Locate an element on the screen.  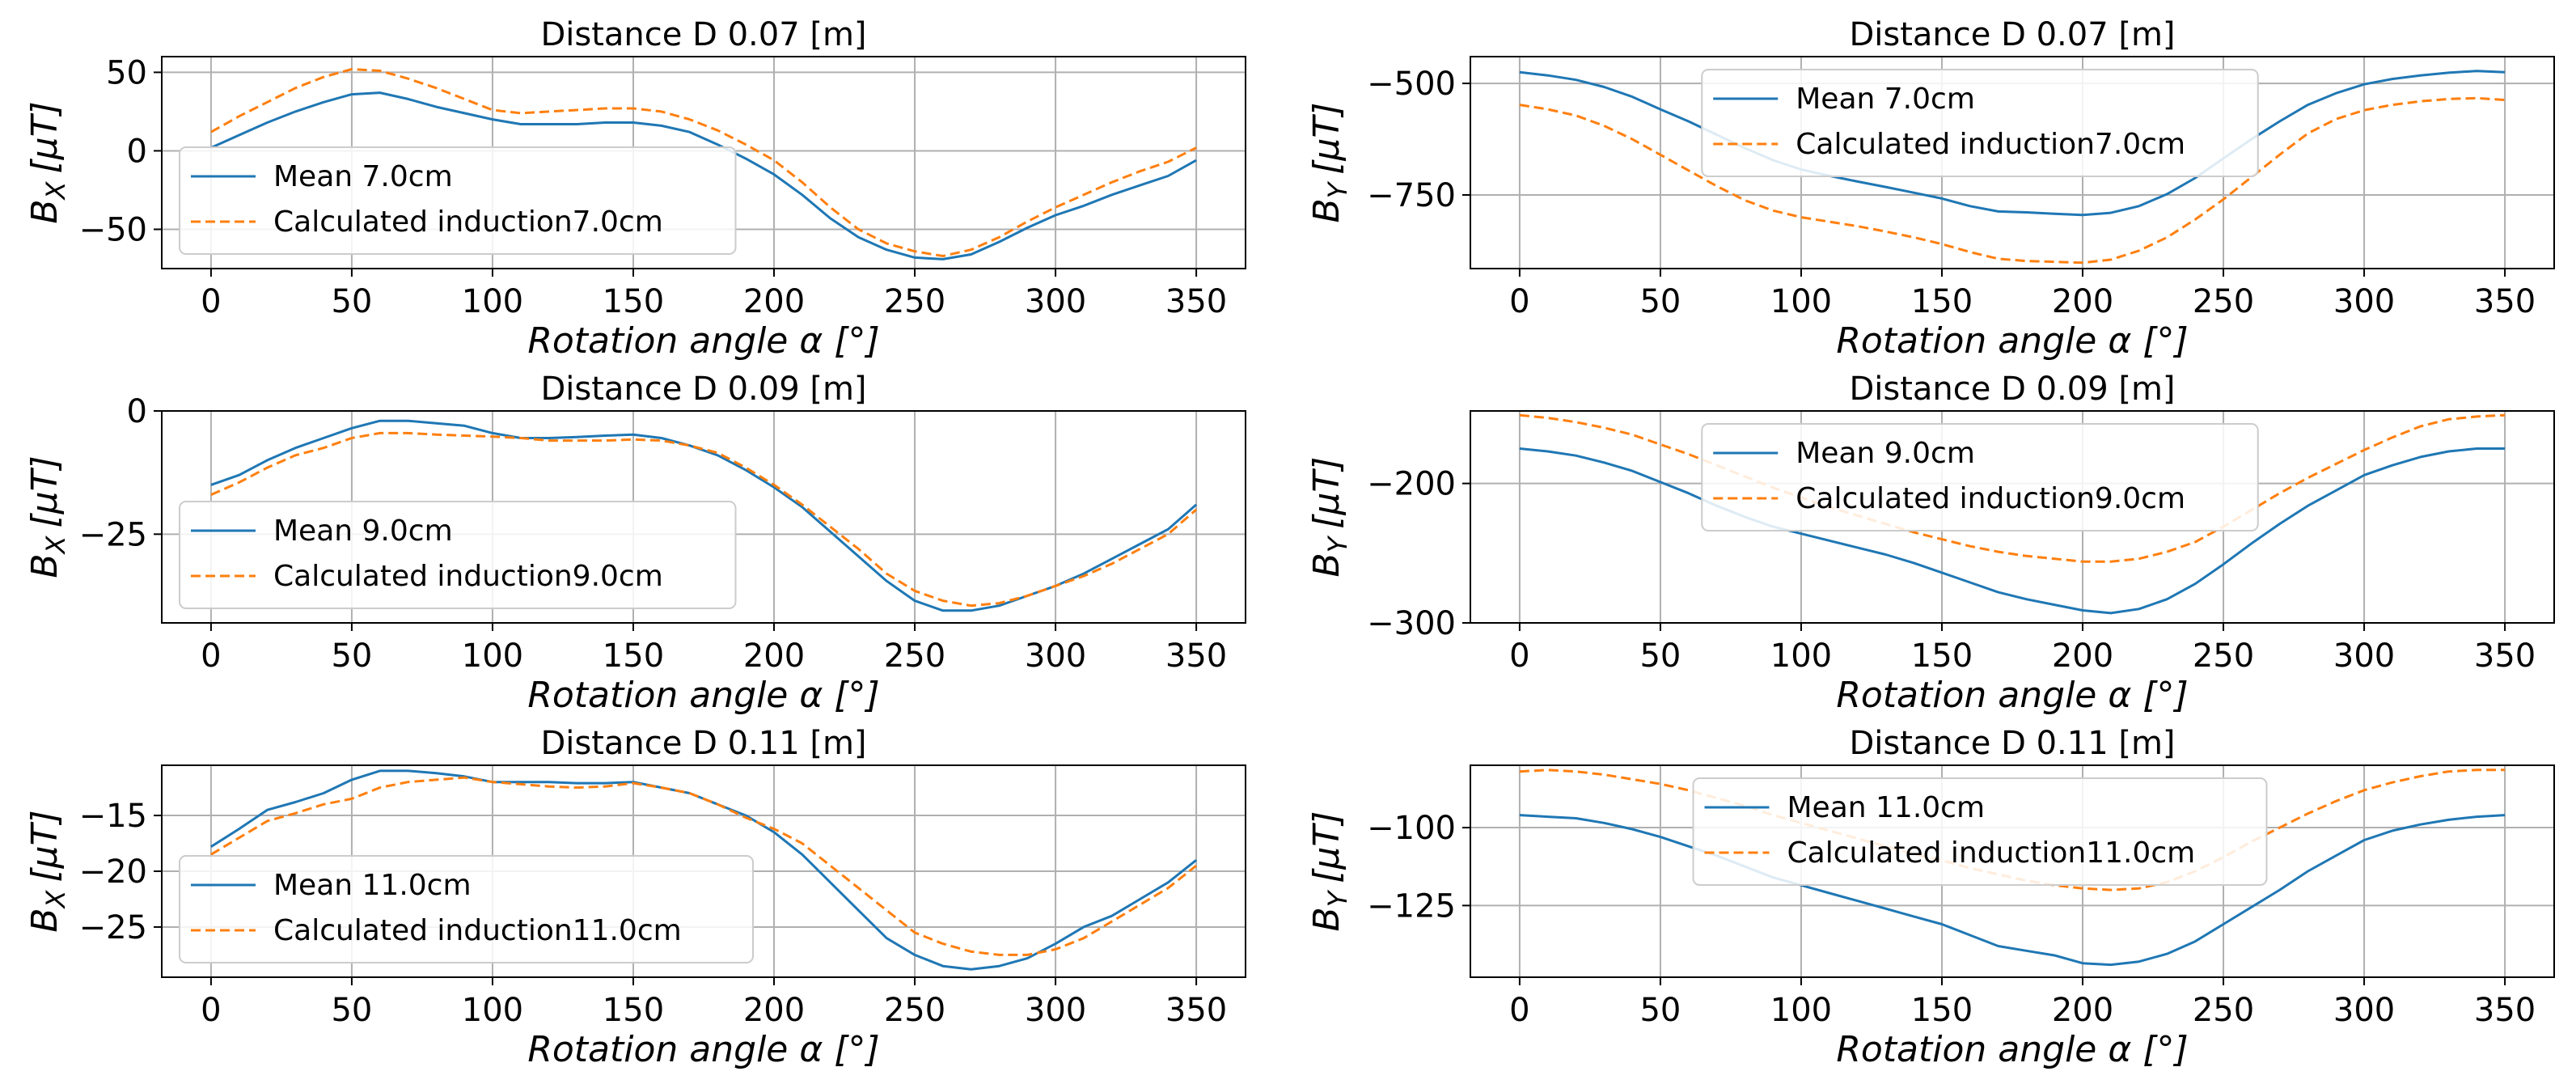
y-tick-label: −125 is located at coordinates (1412, 906).